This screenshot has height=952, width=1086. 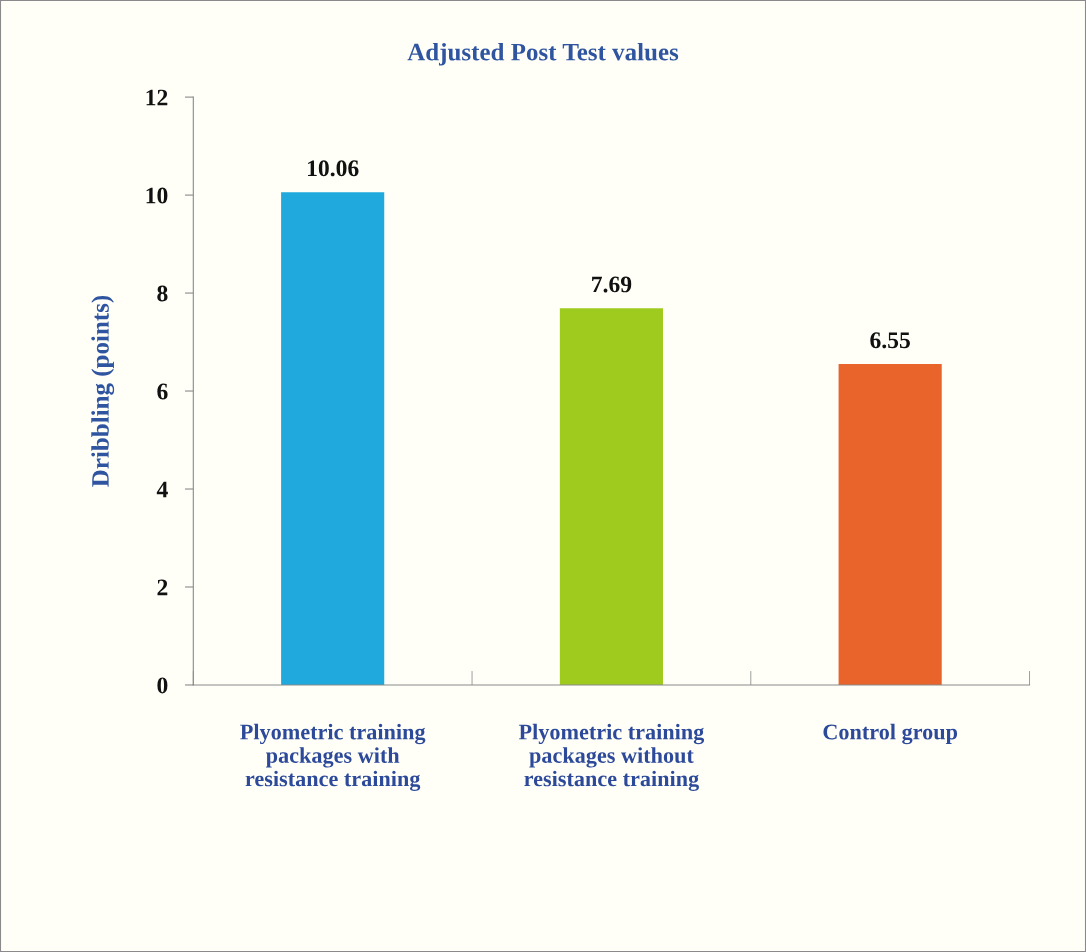 I want to click on data-label: 10.06, so click(x=333, y=168).